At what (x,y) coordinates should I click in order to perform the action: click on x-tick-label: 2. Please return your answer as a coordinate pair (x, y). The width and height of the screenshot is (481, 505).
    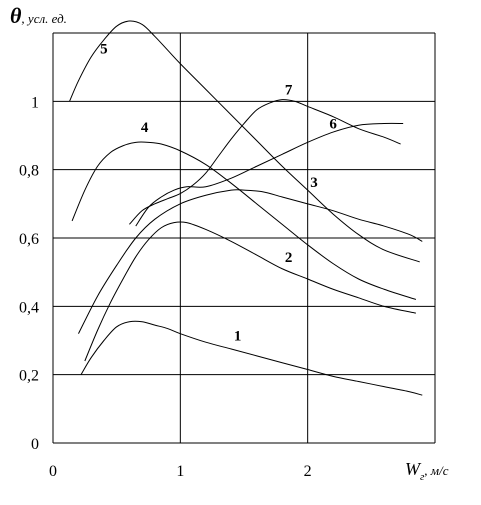
    Looking at the image, I should click on (308, 471).